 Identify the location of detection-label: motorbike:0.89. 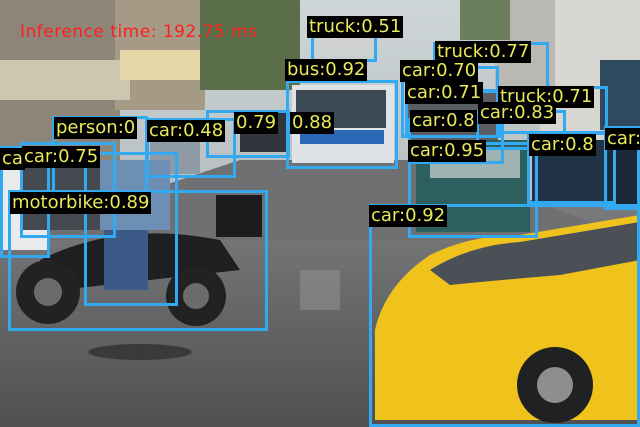
(81, 203).